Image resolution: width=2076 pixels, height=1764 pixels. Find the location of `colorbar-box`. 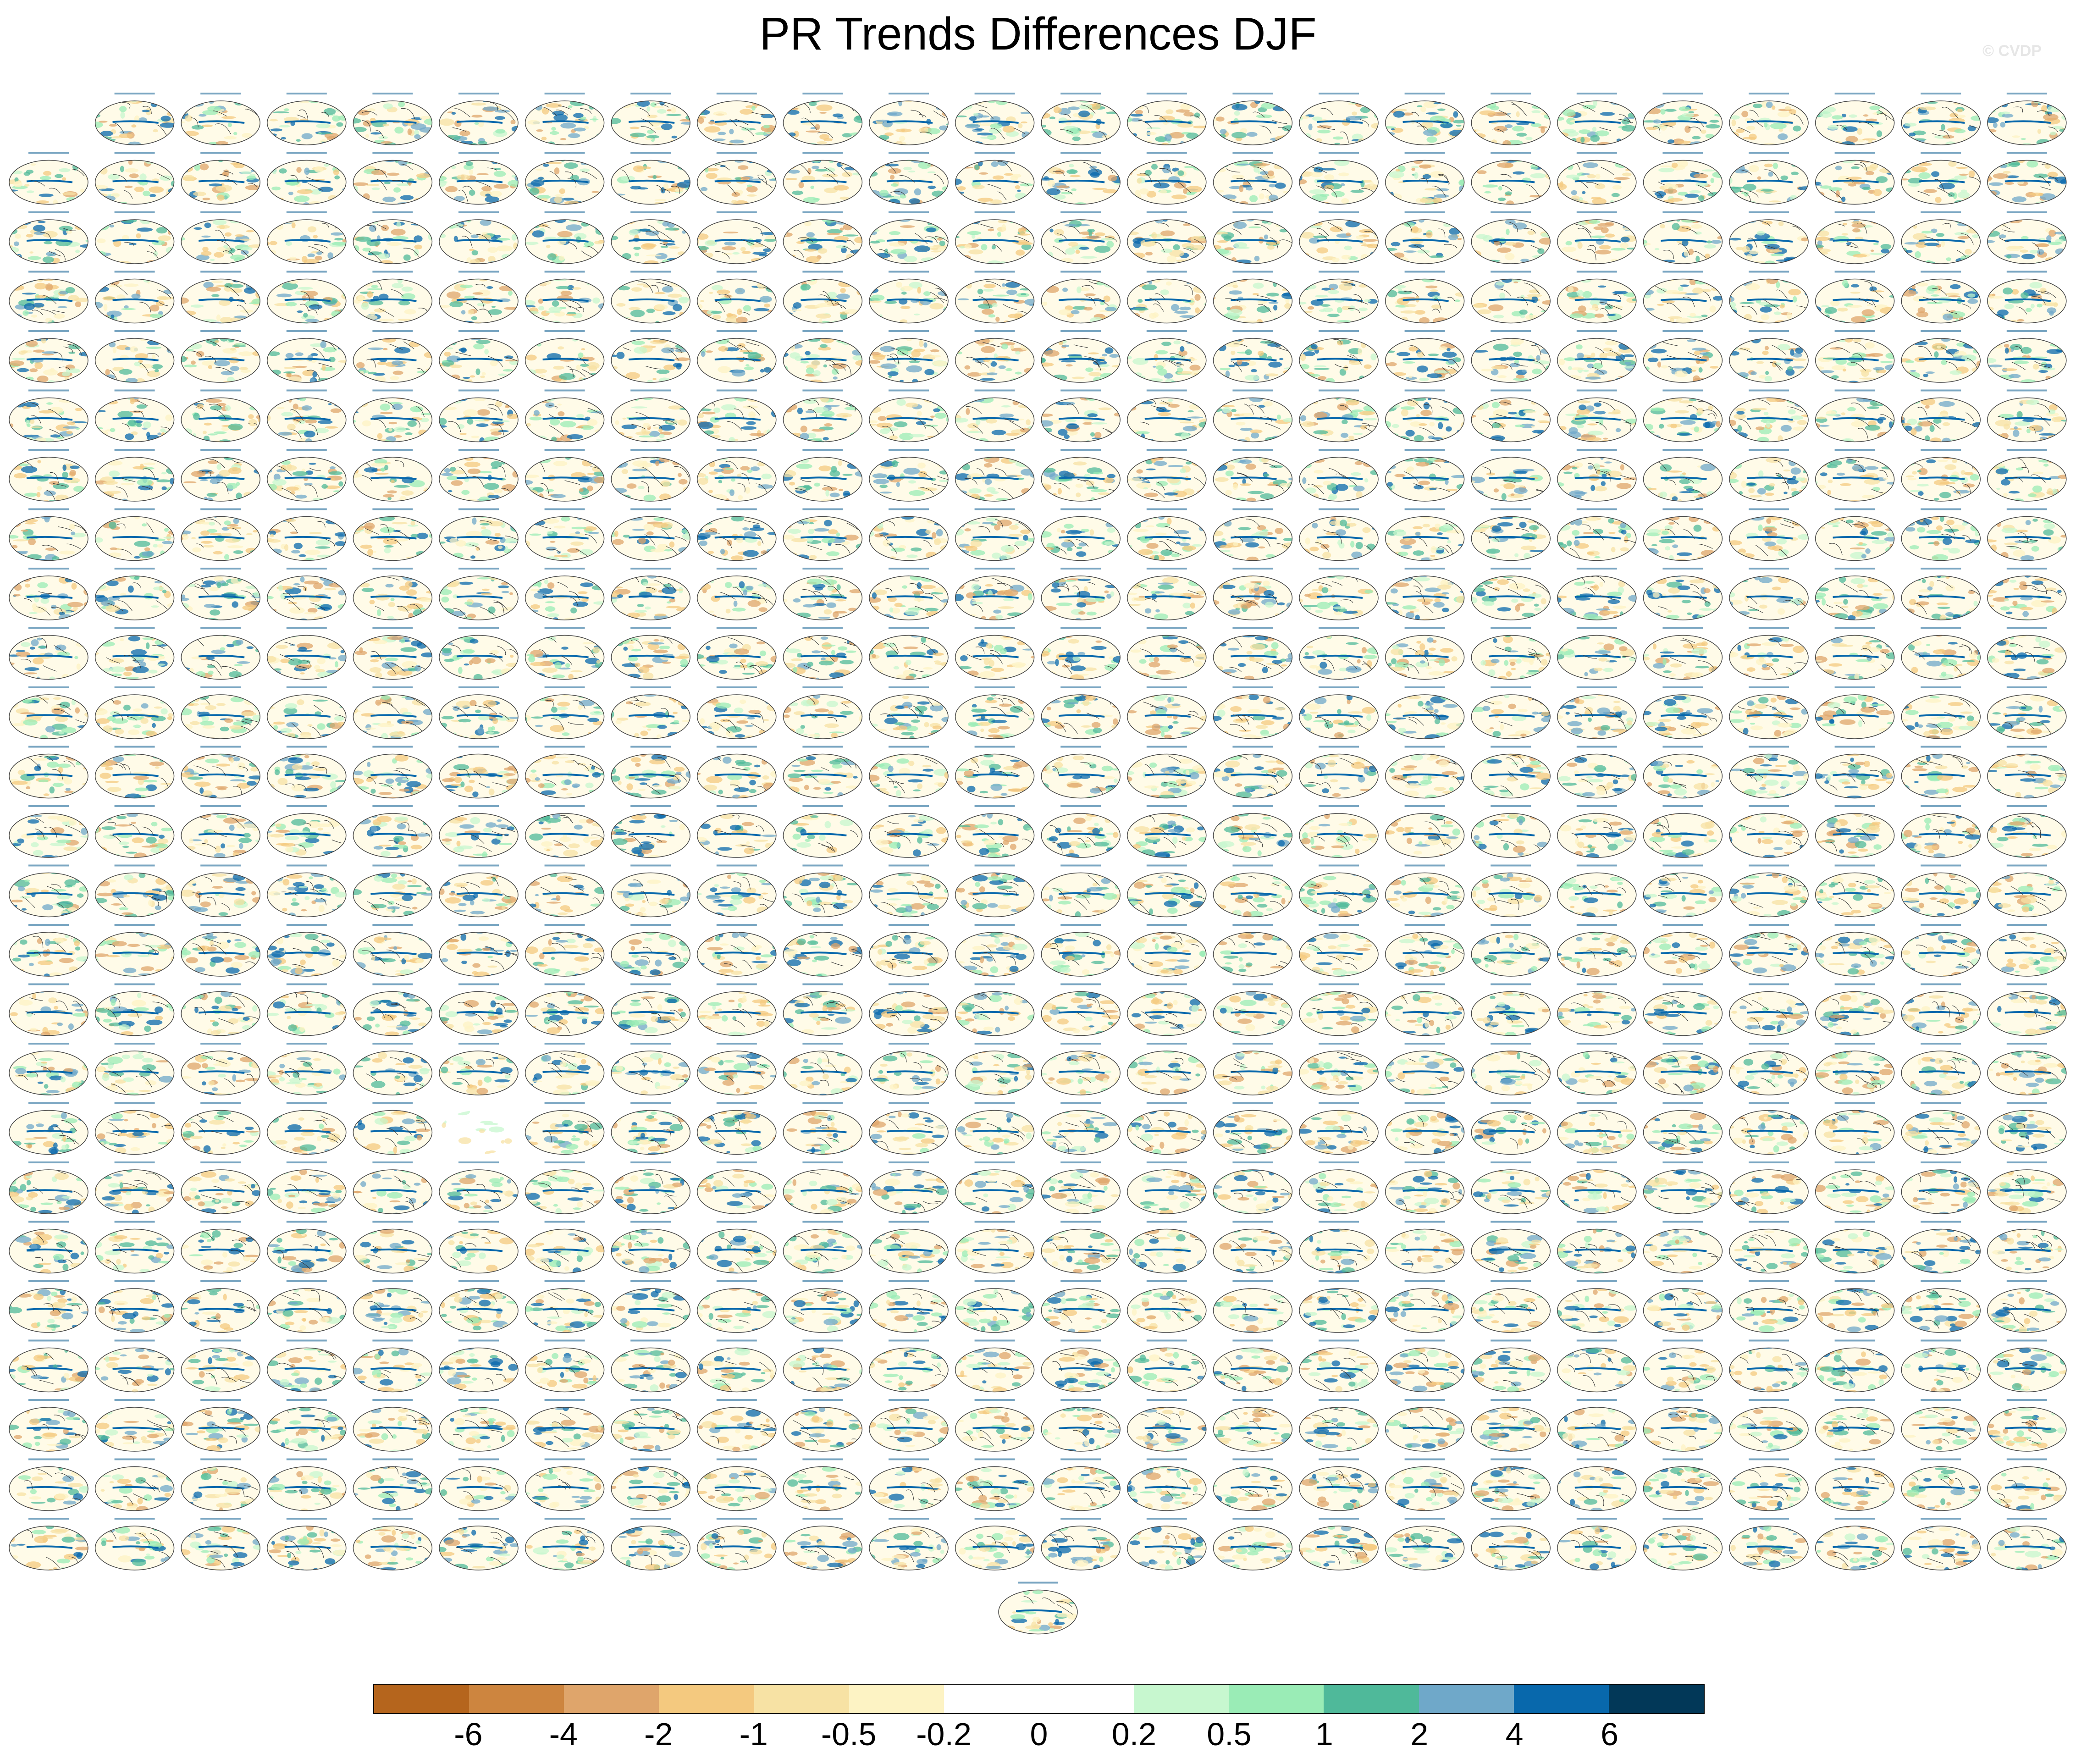

colorbar-box is located at coordinates (421, 1699).